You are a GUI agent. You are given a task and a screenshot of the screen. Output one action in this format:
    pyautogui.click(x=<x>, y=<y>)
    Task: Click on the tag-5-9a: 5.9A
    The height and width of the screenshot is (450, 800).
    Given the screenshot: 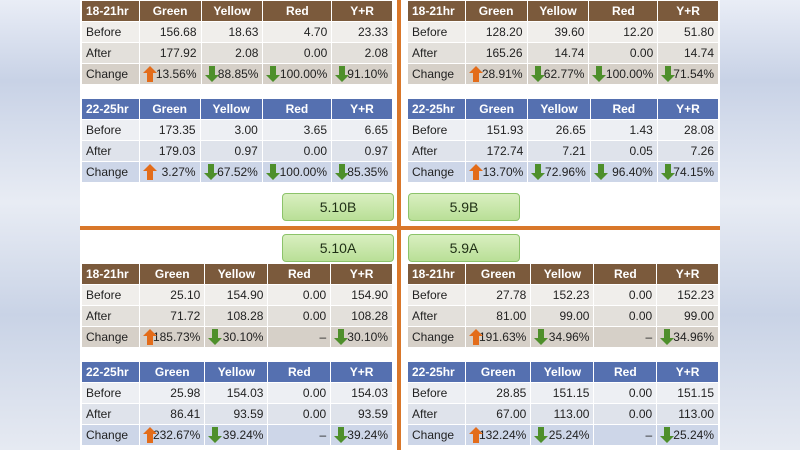 What is the action you would take?
    pyautogui.click(x=464, y=248)
    